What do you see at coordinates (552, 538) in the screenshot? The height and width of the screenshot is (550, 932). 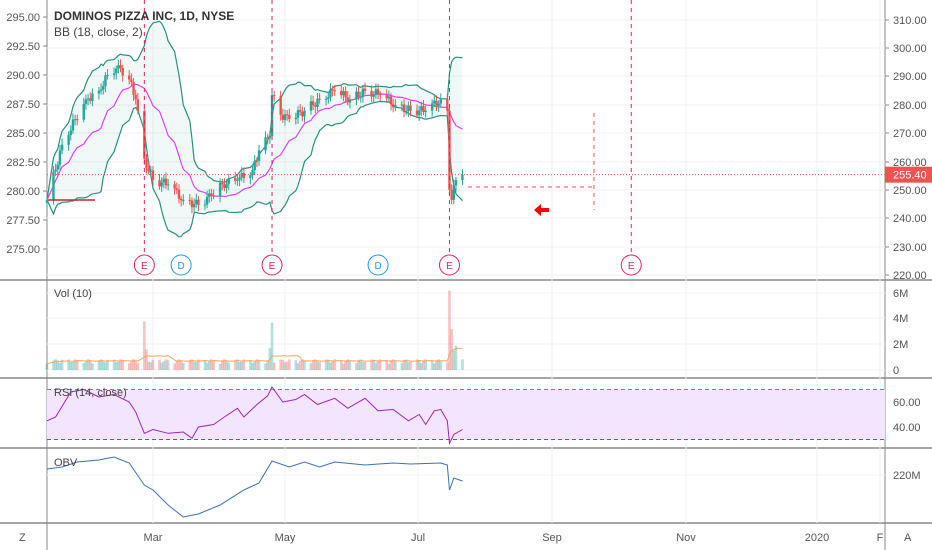 I see `x-tick-label: Sep` at bounding box center [552, 538].